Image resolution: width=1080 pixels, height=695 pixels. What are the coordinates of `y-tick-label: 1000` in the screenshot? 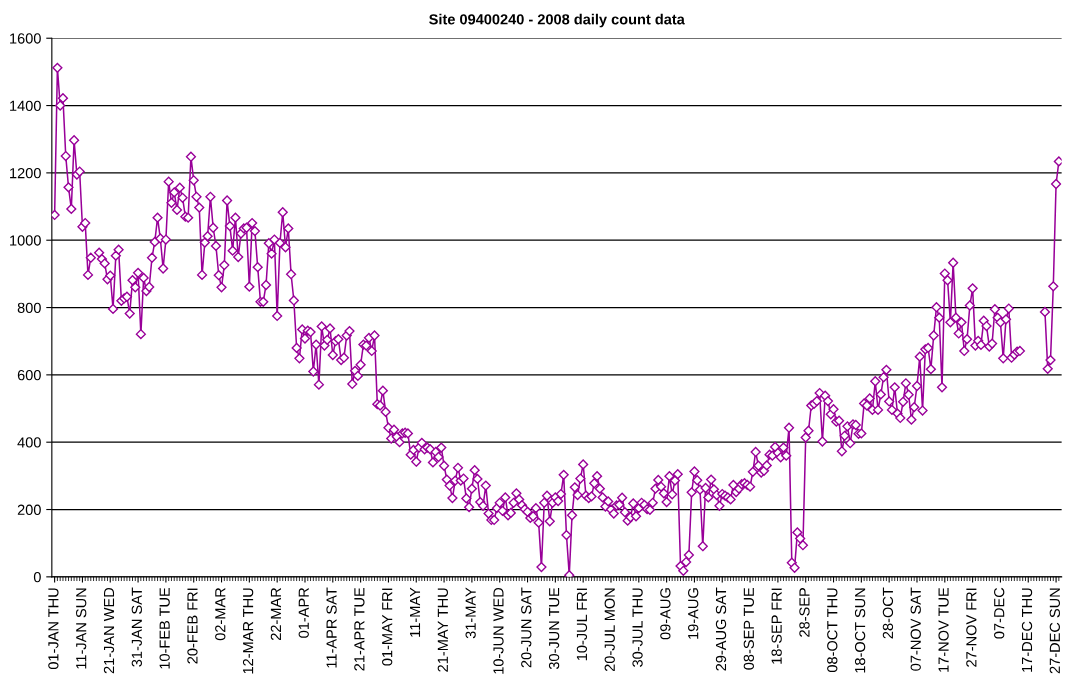 It's located at (25, 240).